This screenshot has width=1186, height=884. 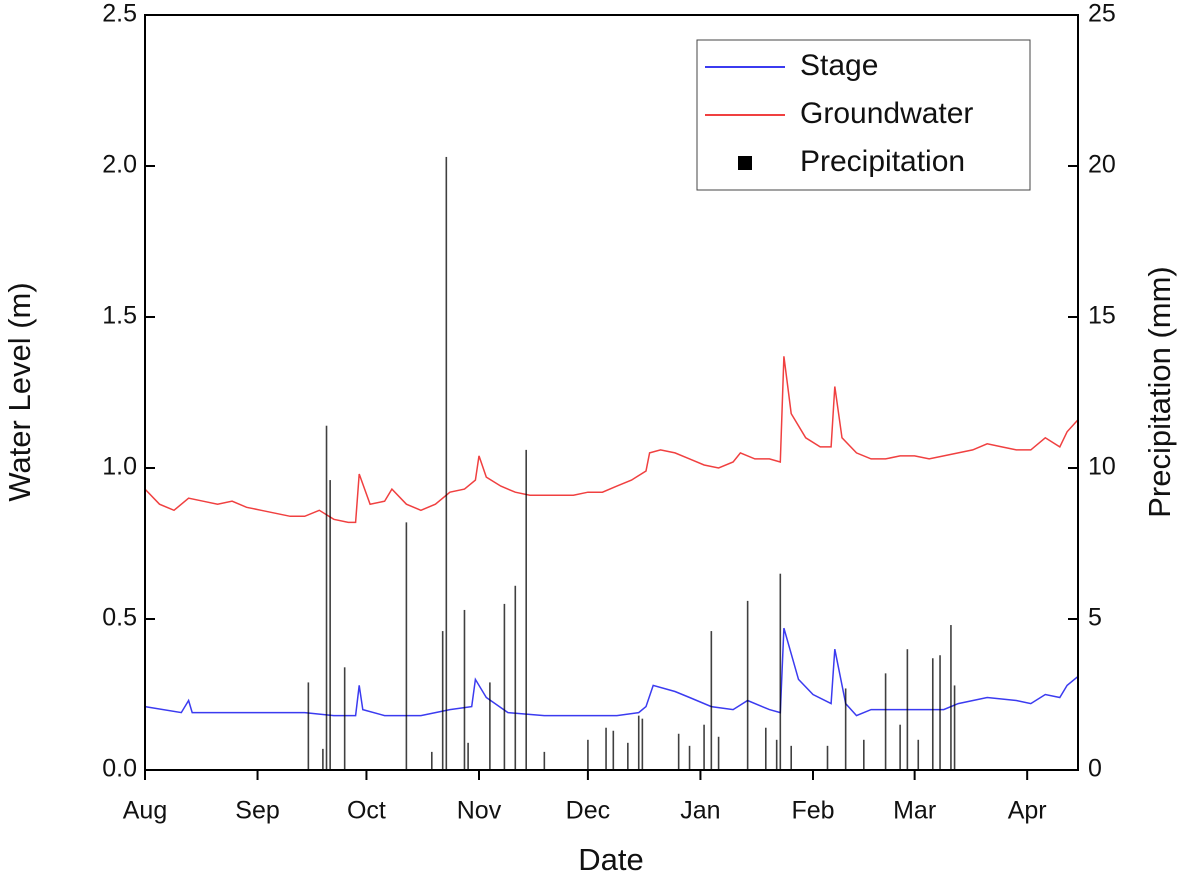 I want to click on y-tick-label: 0.0, so click(x=119, y=769).